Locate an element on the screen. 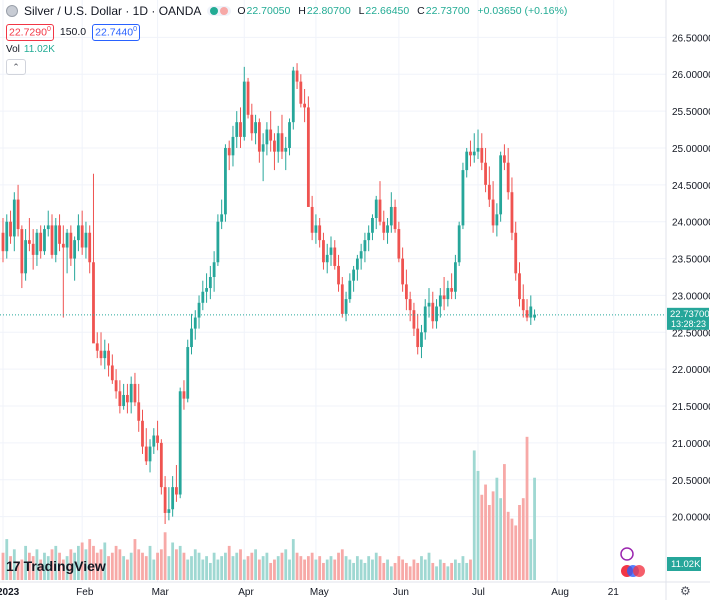 The image size is (710, 600). volume-value: 11.02K is located at coordinates (39, 49).